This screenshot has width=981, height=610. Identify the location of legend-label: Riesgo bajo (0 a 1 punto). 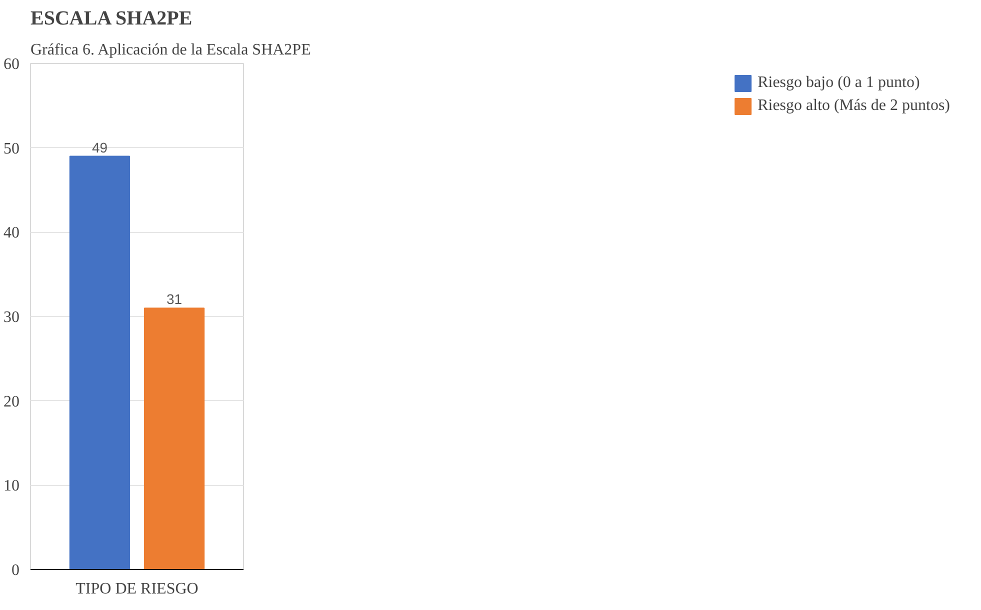
(839, 83).